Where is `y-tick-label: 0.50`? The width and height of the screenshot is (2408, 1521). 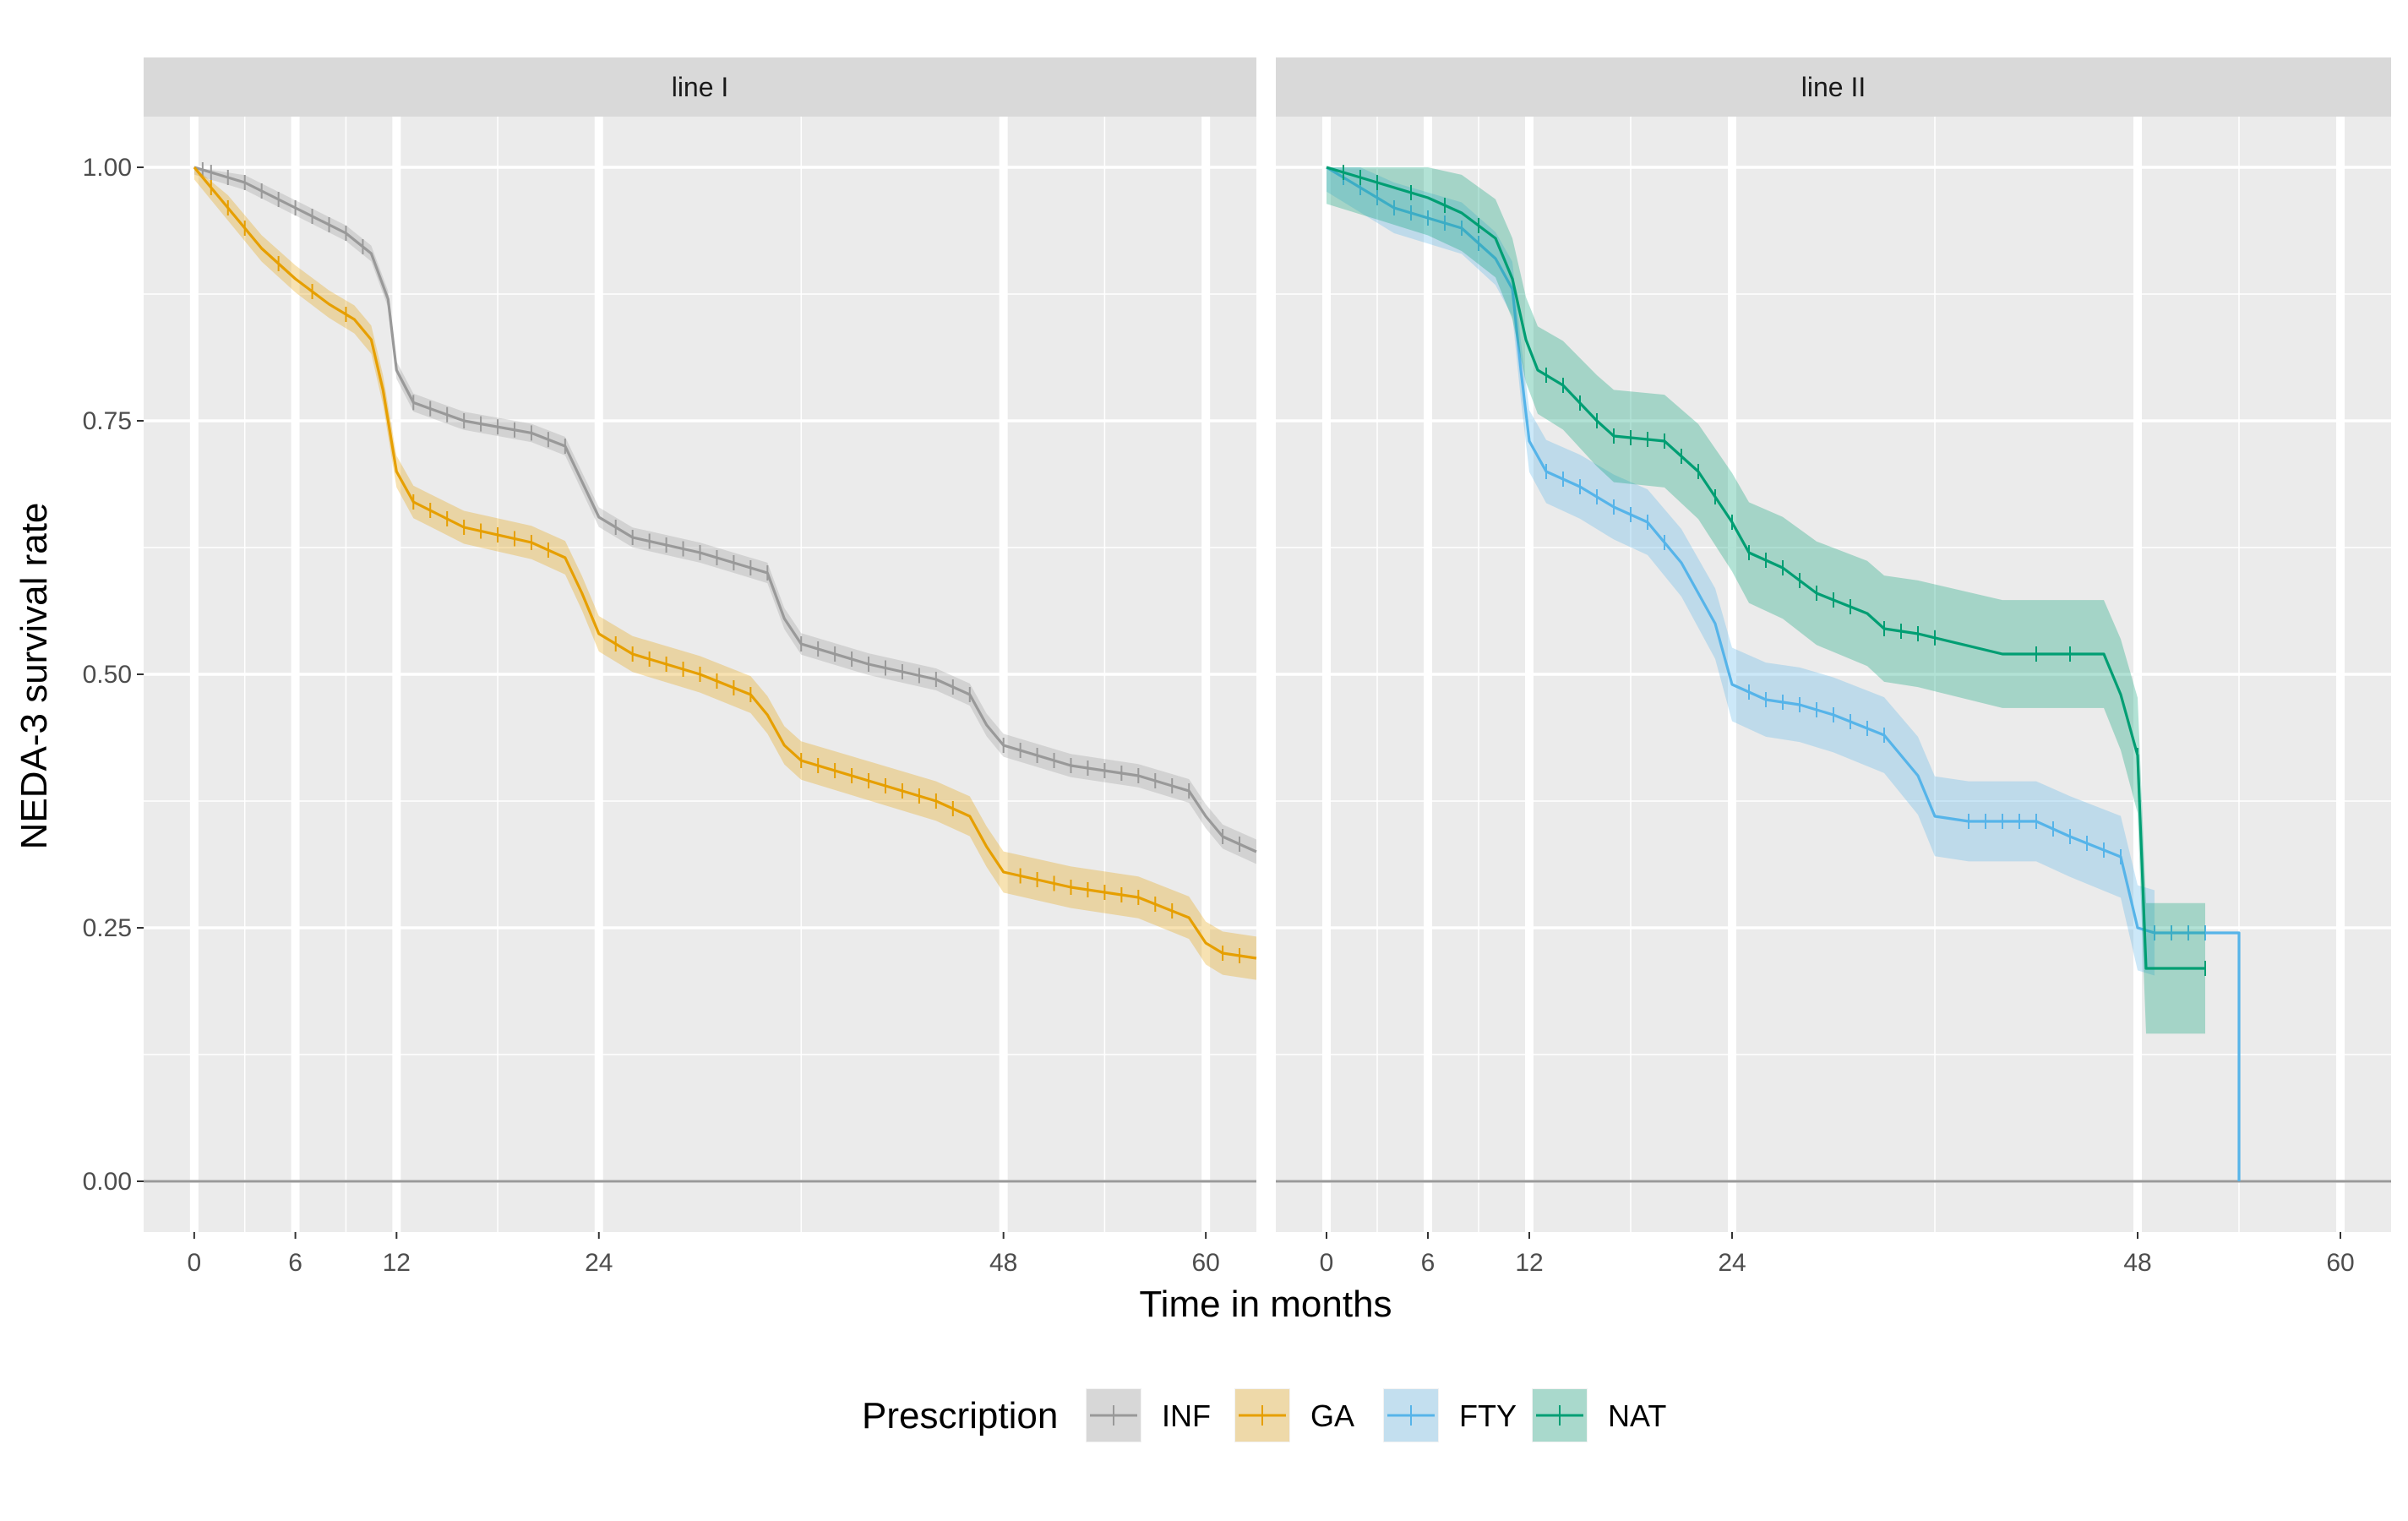
y-tick-label: 0.50 is located at coordinates (107, 675).